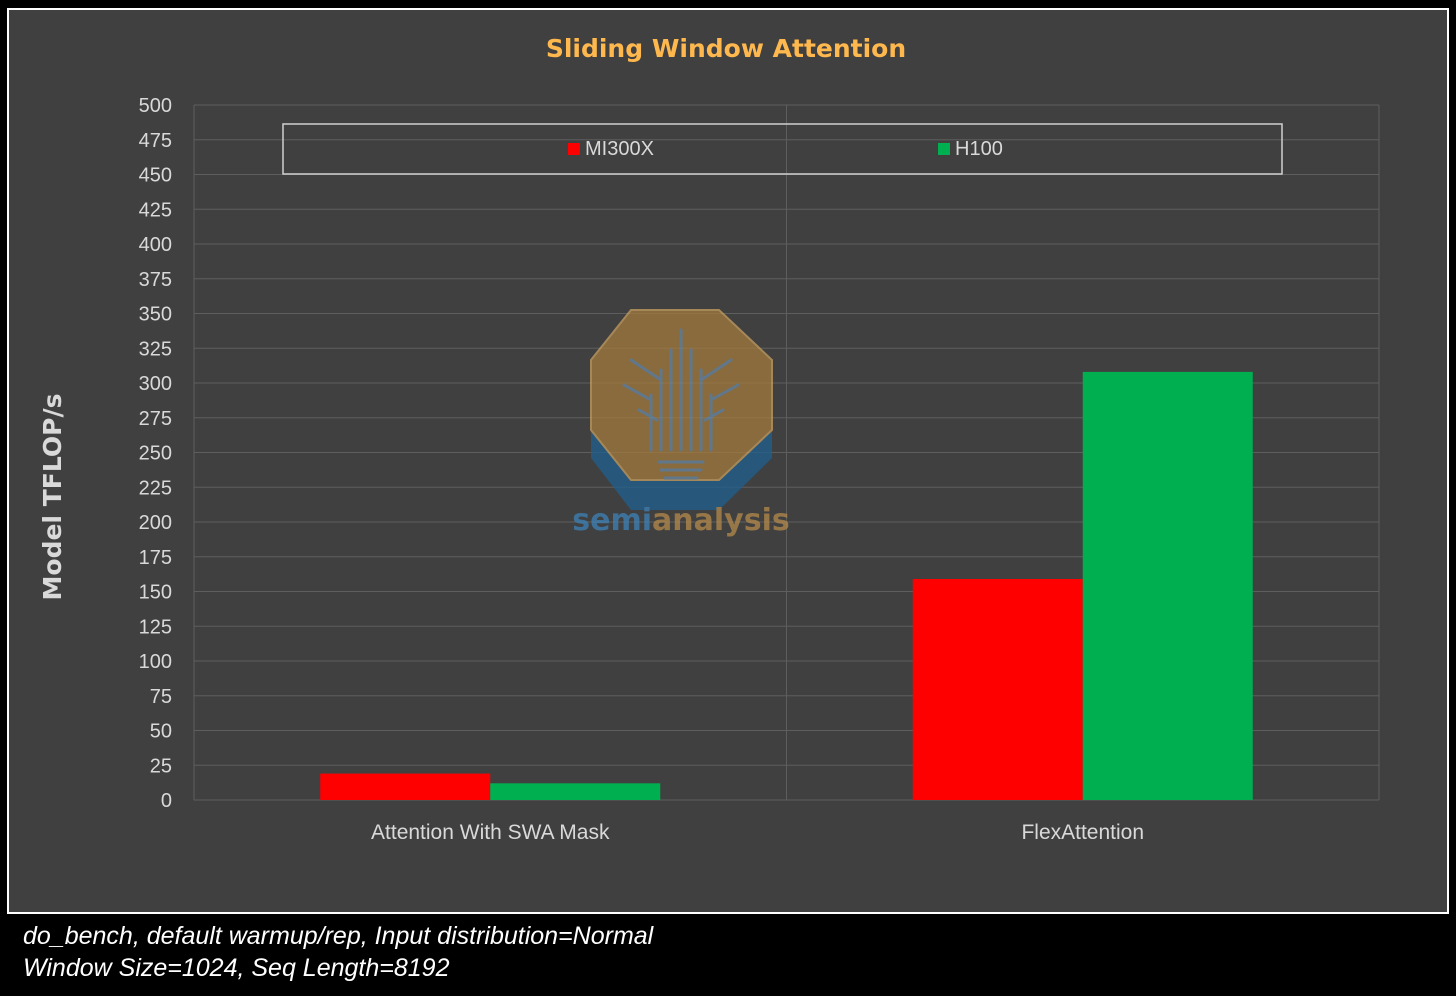 The width and height of the screenshot is (1456, 996). What do you see at coordinates (1082, 832) in the screenshot?
I see `x-category-label: FlexAttention` at bounding box center [1082, 832].